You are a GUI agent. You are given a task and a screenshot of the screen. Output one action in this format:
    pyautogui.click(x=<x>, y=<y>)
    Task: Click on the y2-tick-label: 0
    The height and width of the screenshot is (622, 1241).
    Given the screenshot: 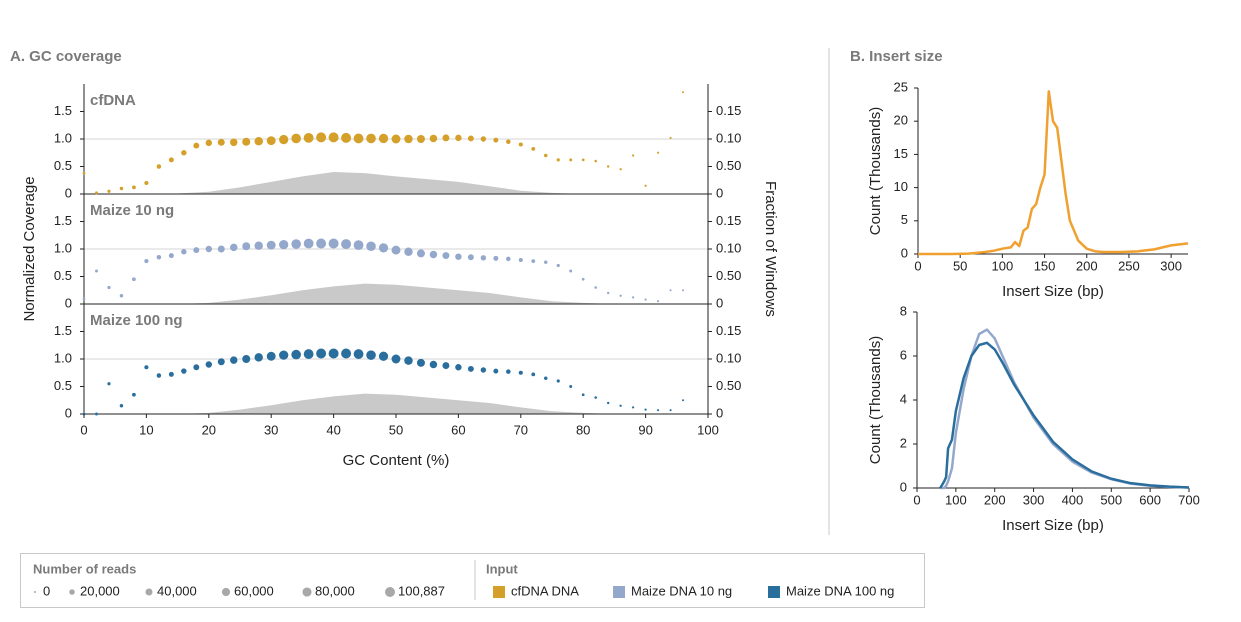 What is the action you would take?
    pyautogui.click(x=719, y=192)
    